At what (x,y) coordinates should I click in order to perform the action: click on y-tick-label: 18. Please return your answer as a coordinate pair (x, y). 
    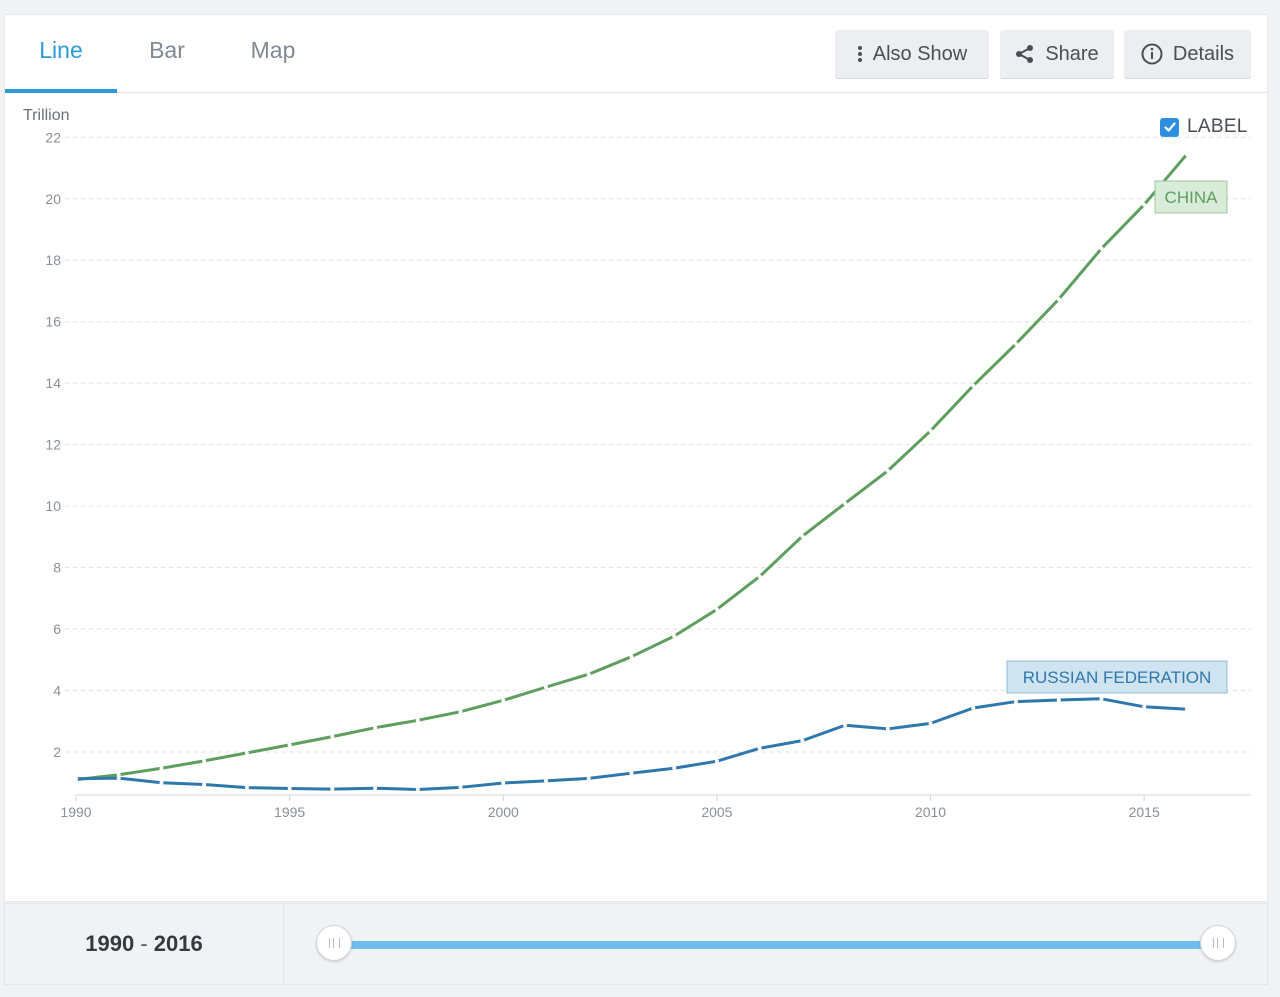
    Looking at the image, I should click on (53, 260).